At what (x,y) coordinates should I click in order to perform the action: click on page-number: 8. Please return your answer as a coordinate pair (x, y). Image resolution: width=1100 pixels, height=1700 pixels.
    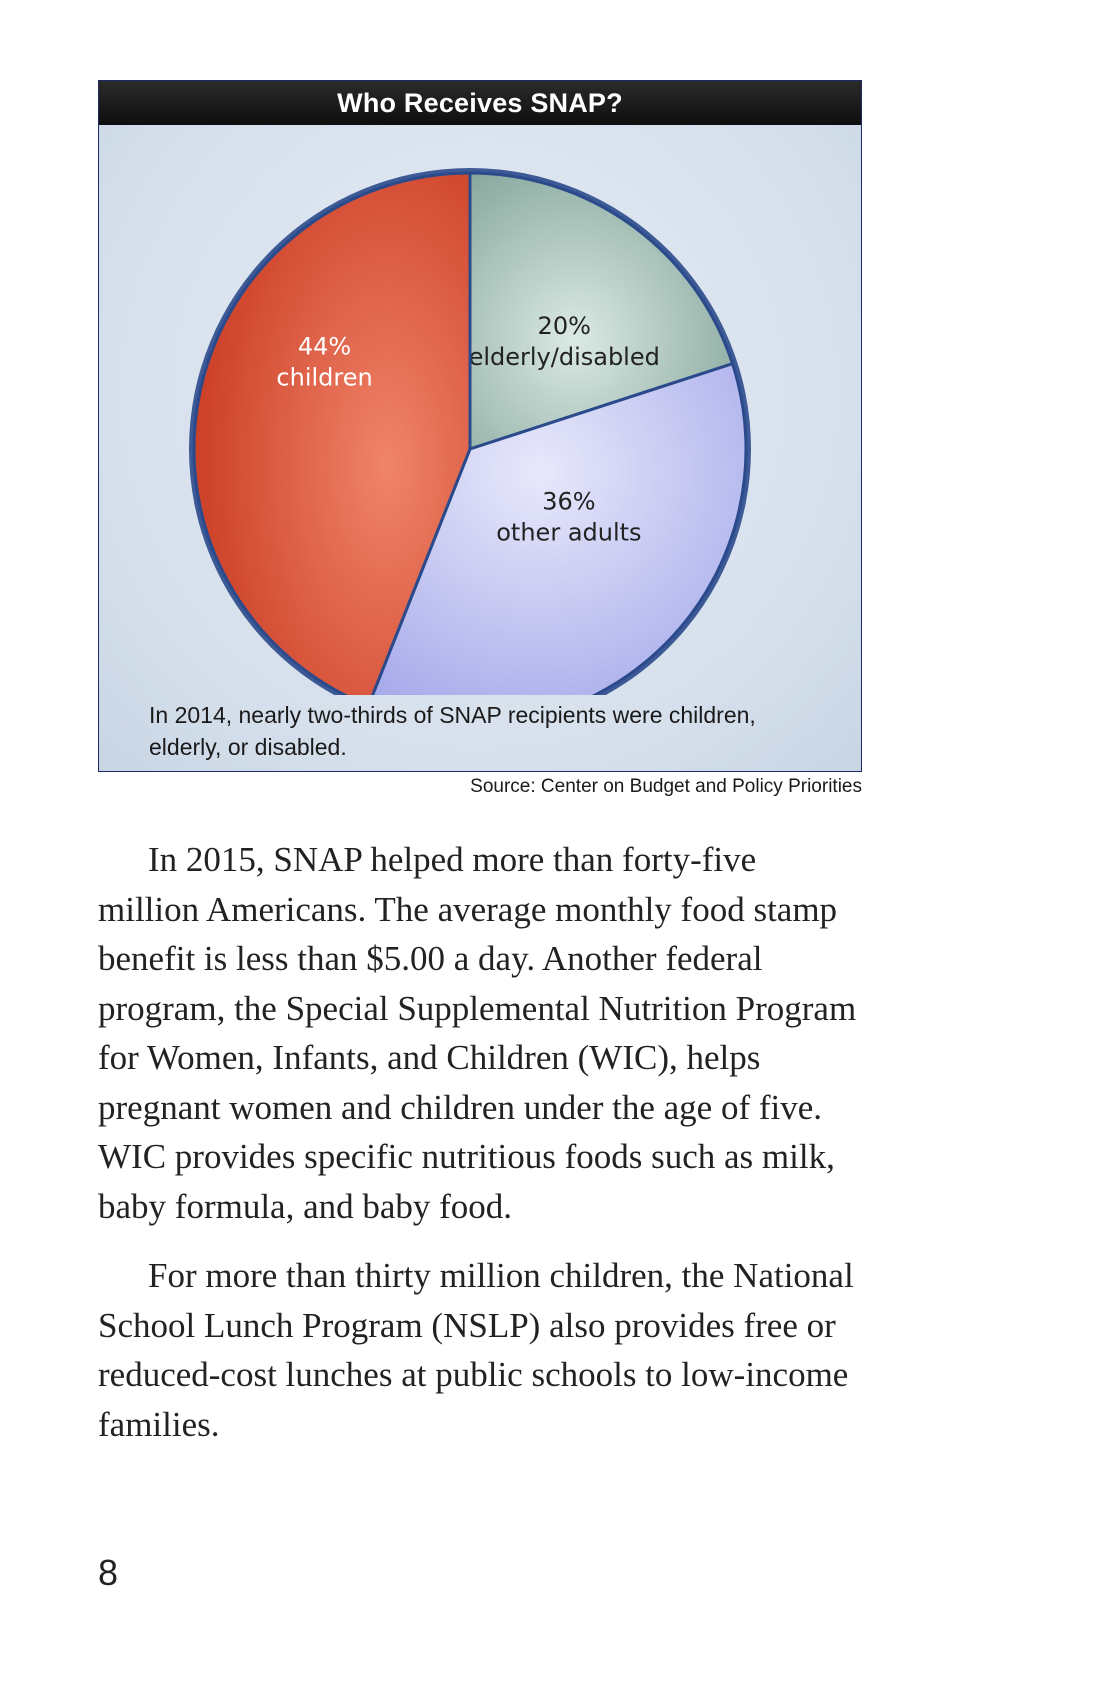
    Looking at the image, I should click on (108, 1572).